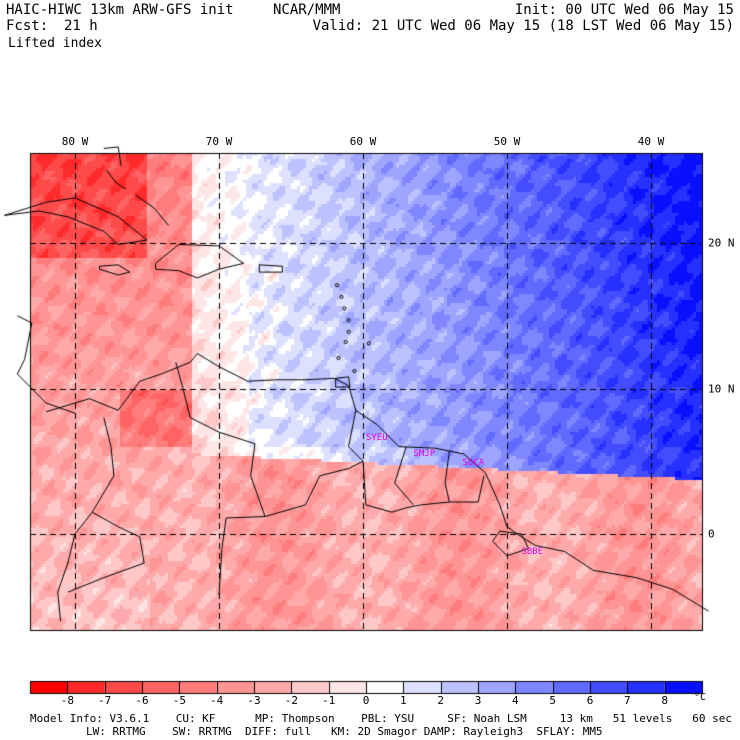 The width and height of the screenshot is (740, 740). What do you see at coordinates (664, 700) in the screenshot?
I see `colorbar-label-16: 8` at bounding box center [664, 700].